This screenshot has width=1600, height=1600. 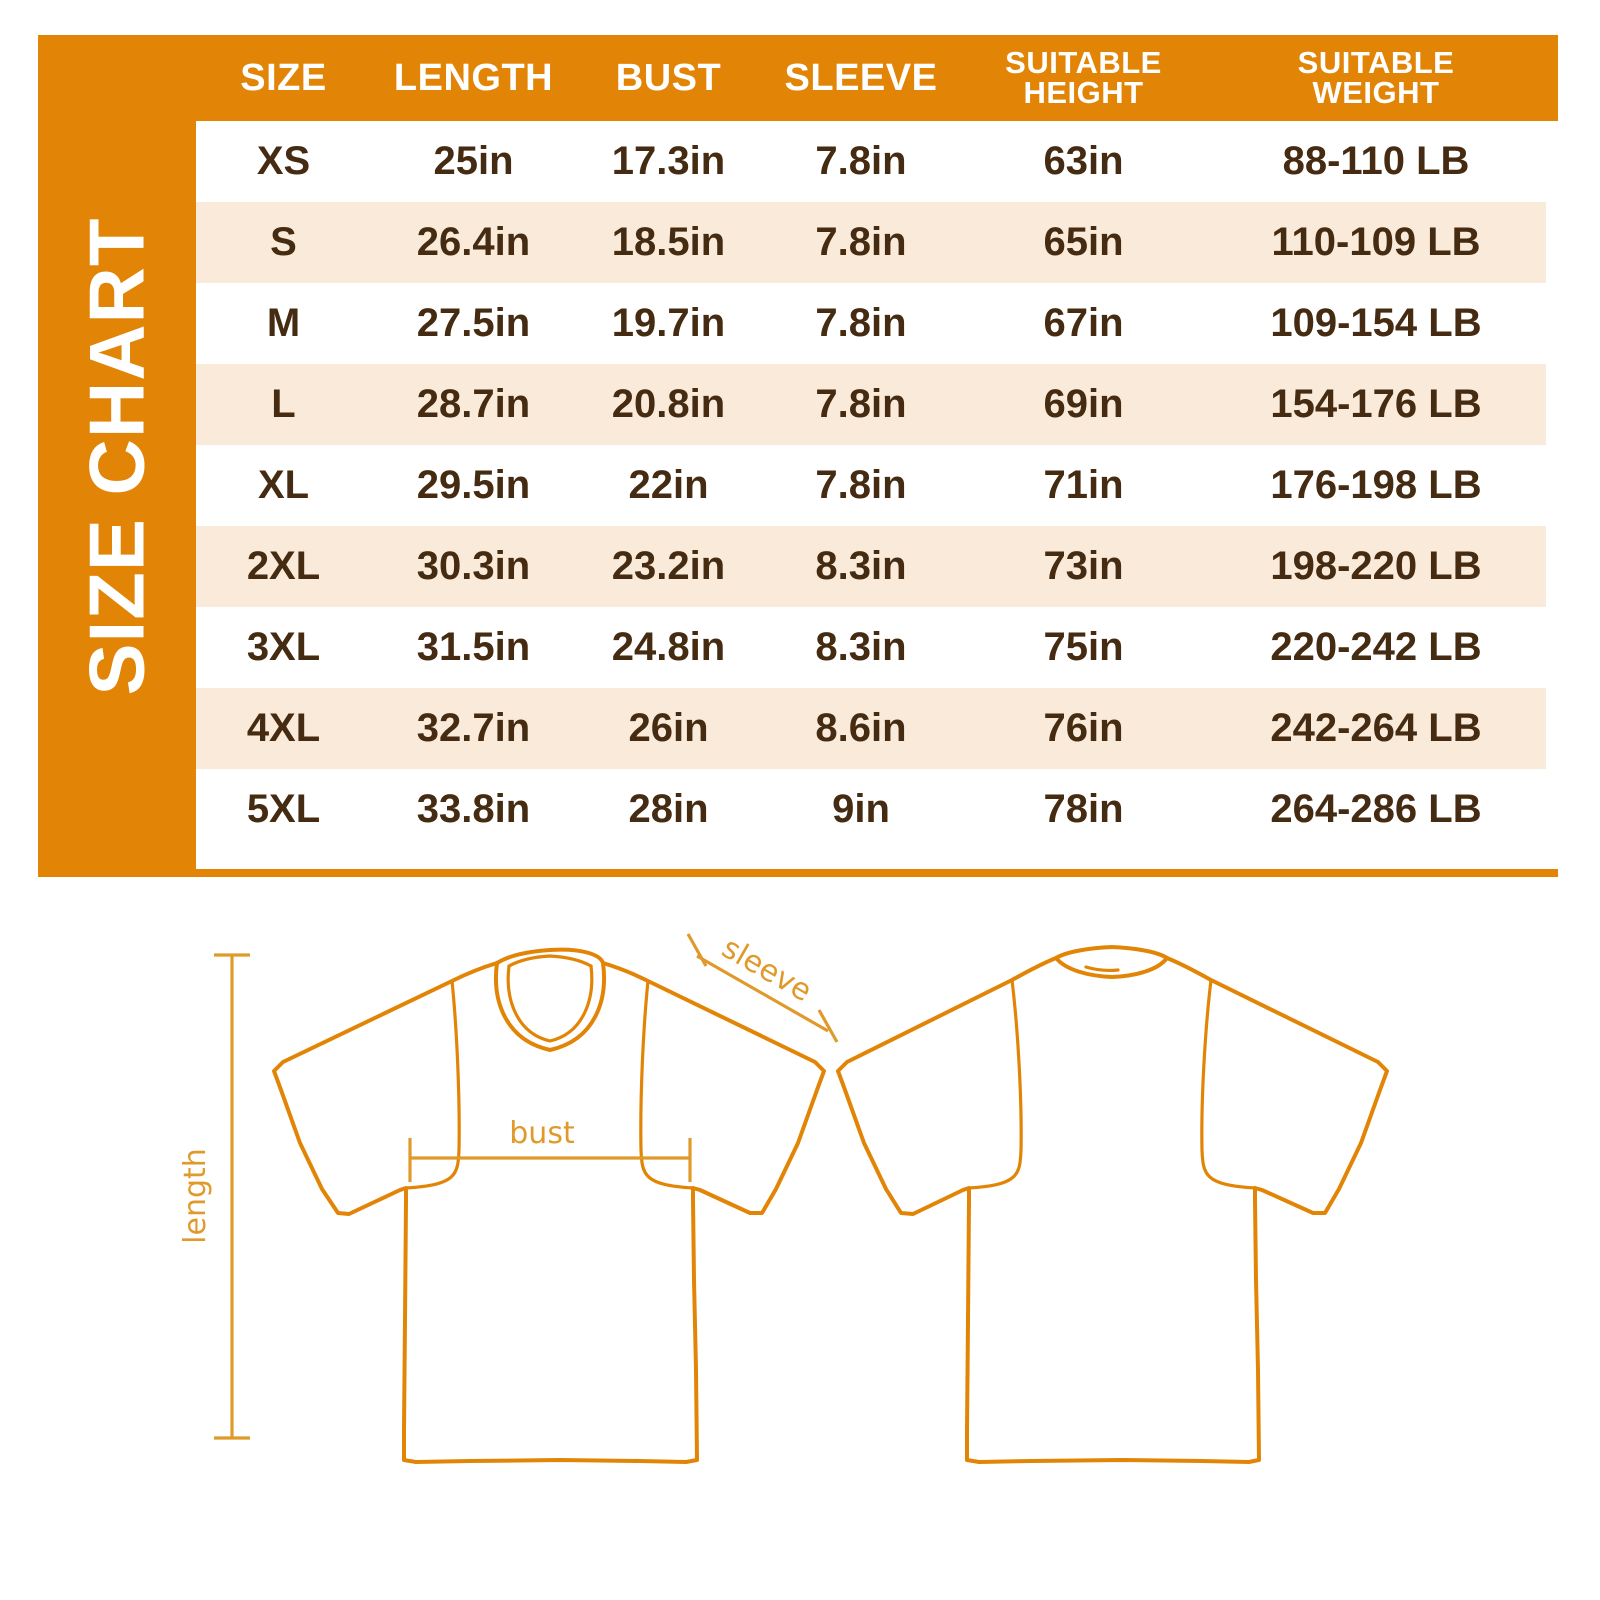 What do you see at coordinates (1376, 404) in the screenshot?
I see `cell-suitable-weight: 154-176 LB` at bounding box center [1376, 404].